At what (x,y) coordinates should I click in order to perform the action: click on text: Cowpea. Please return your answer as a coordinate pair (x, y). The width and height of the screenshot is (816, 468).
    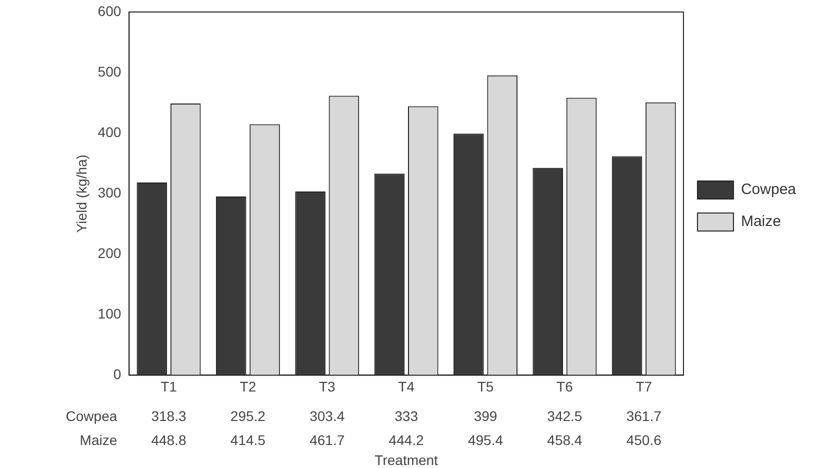
    Looking at the image, I should click on (92, 416).